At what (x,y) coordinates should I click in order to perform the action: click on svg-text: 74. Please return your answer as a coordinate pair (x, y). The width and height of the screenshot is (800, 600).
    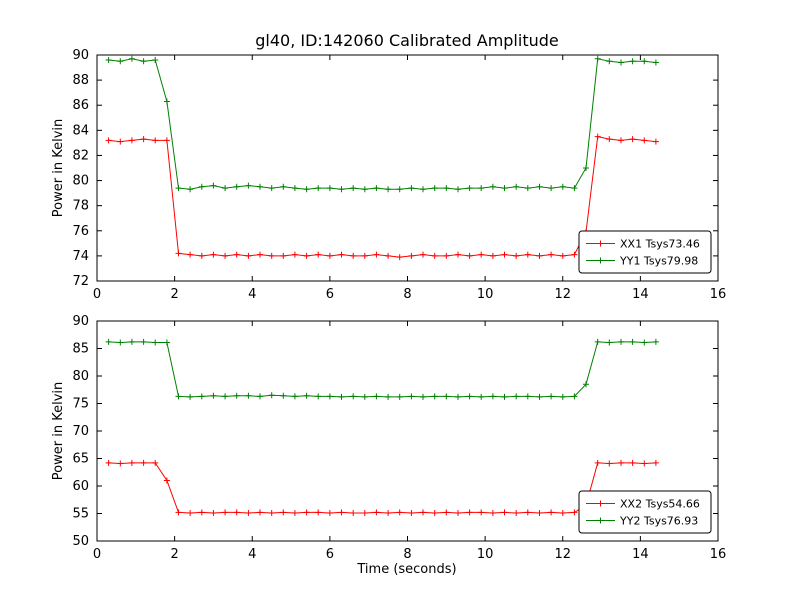
    Looking at the image, I should click on (80, 256).